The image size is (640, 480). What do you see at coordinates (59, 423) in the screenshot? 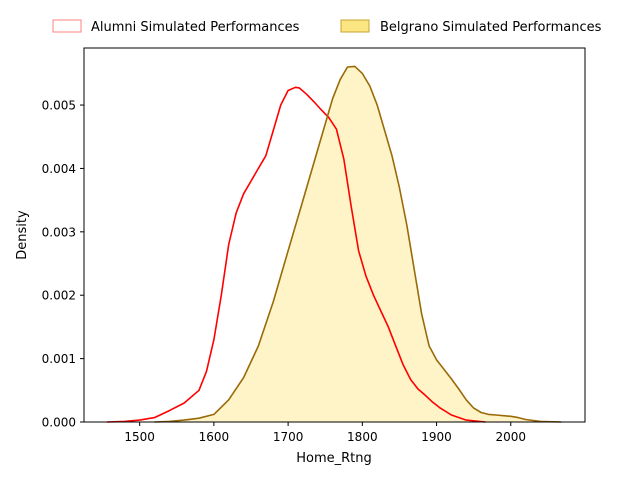
I see `y-tick-label: 0.000` at bounding box center [59, 423].